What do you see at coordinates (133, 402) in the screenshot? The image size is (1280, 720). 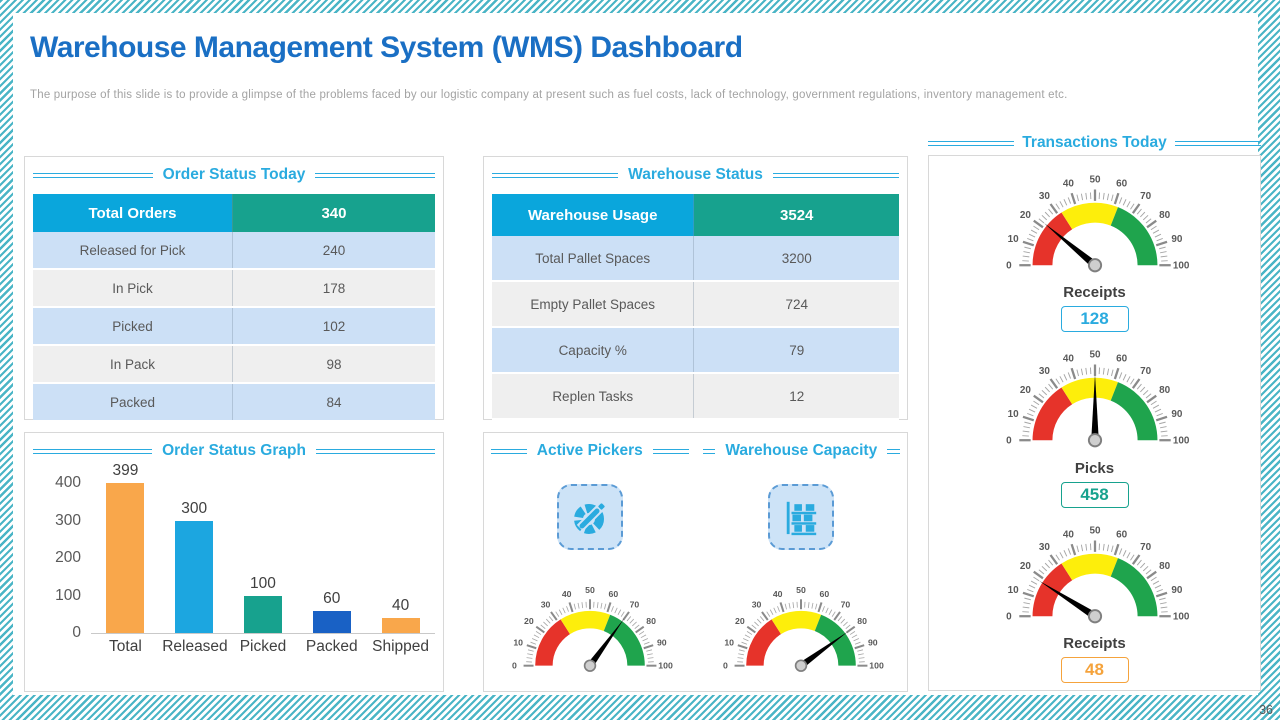 I see `row-label: Packed` at bounding box center [133, 402].